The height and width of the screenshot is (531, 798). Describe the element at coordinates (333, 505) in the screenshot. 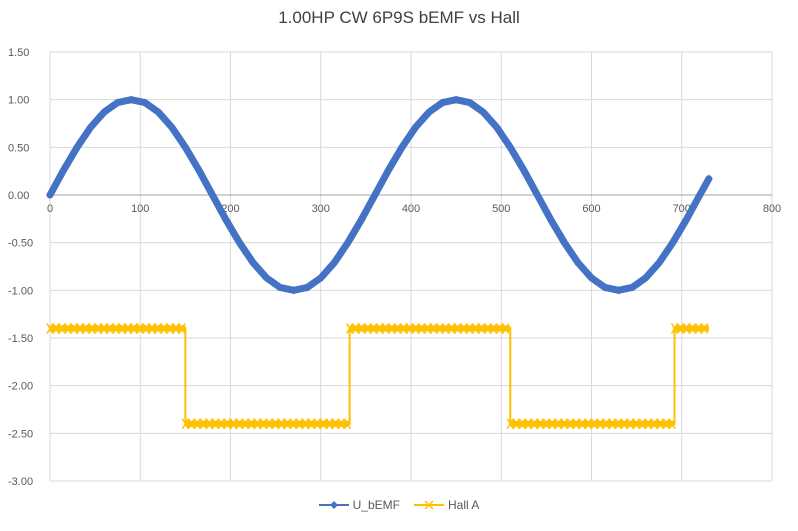

I see `legend-swatch-u-bemf` at that location.